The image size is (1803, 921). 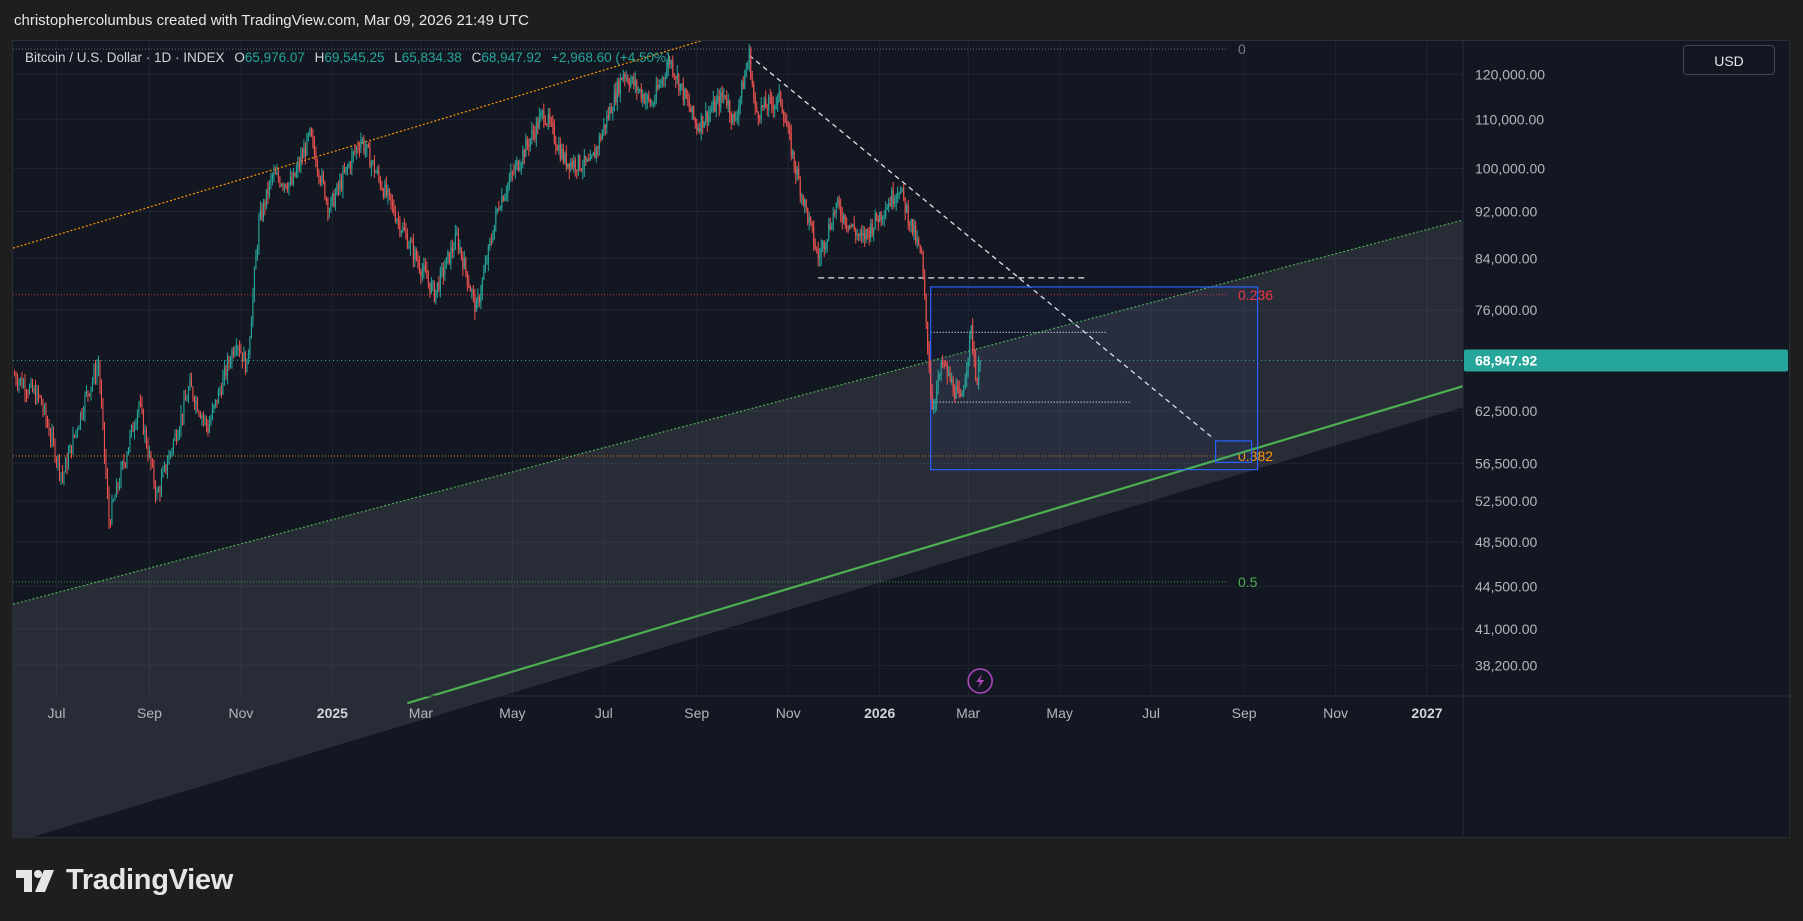 I want to click on currency-button: USD, so click(x=1729, y=60).